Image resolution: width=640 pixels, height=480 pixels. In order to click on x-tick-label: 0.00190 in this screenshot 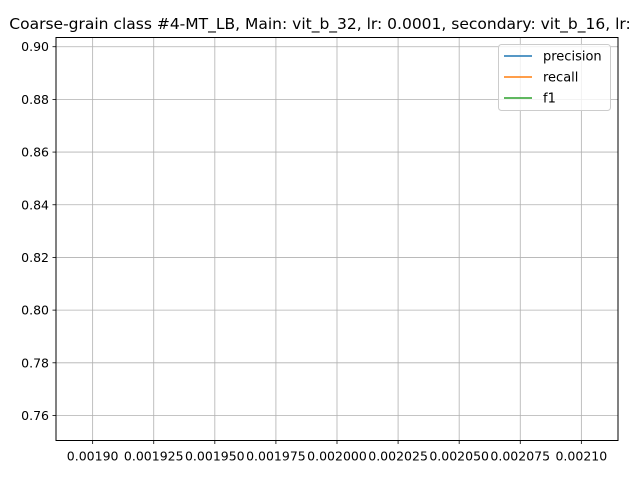, I will do `click(93, 456)`.